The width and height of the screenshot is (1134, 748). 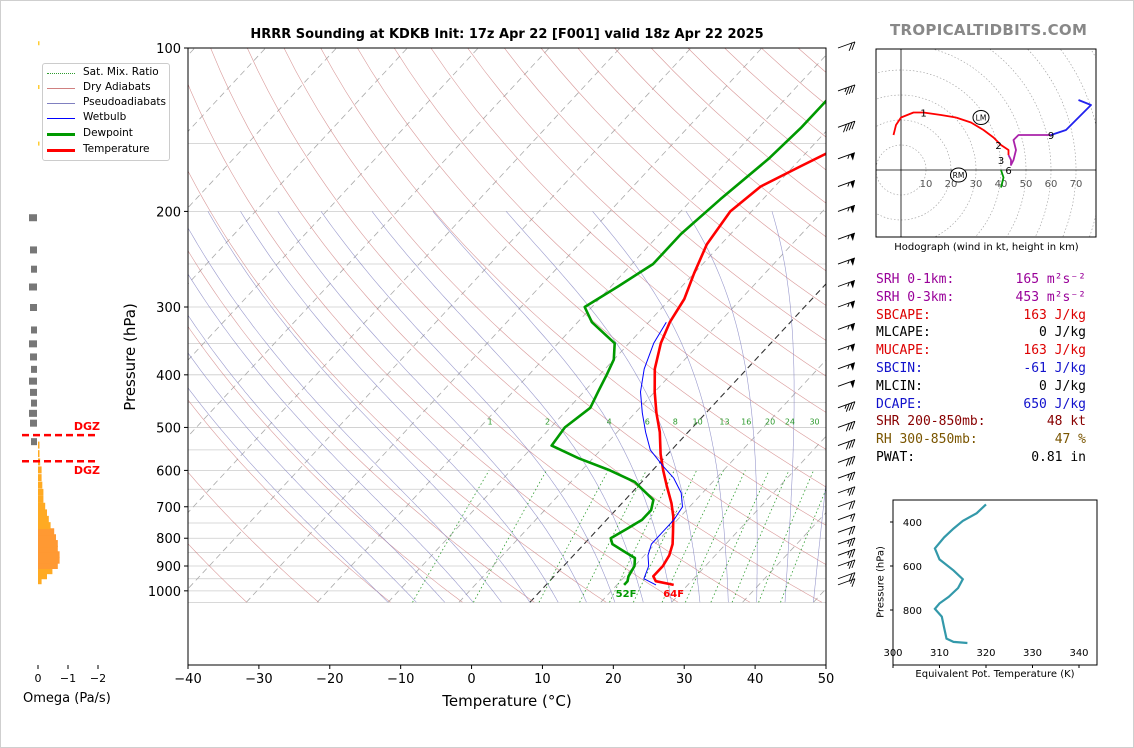 What do you see at coordinates (912, 567) in the screenshot?
I see `ept-y-tick-label: 600` at bounding box center [912, 567].